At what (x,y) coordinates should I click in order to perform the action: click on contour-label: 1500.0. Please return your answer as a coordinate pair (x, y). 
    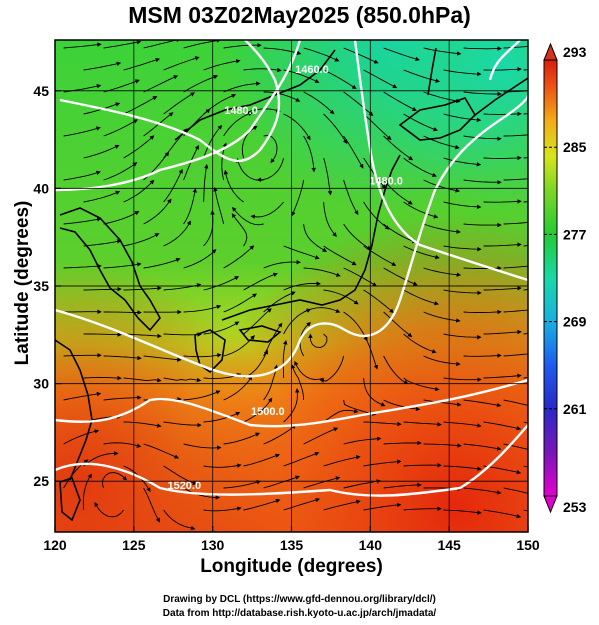
    Looking at the image, I should click on (268, 412).